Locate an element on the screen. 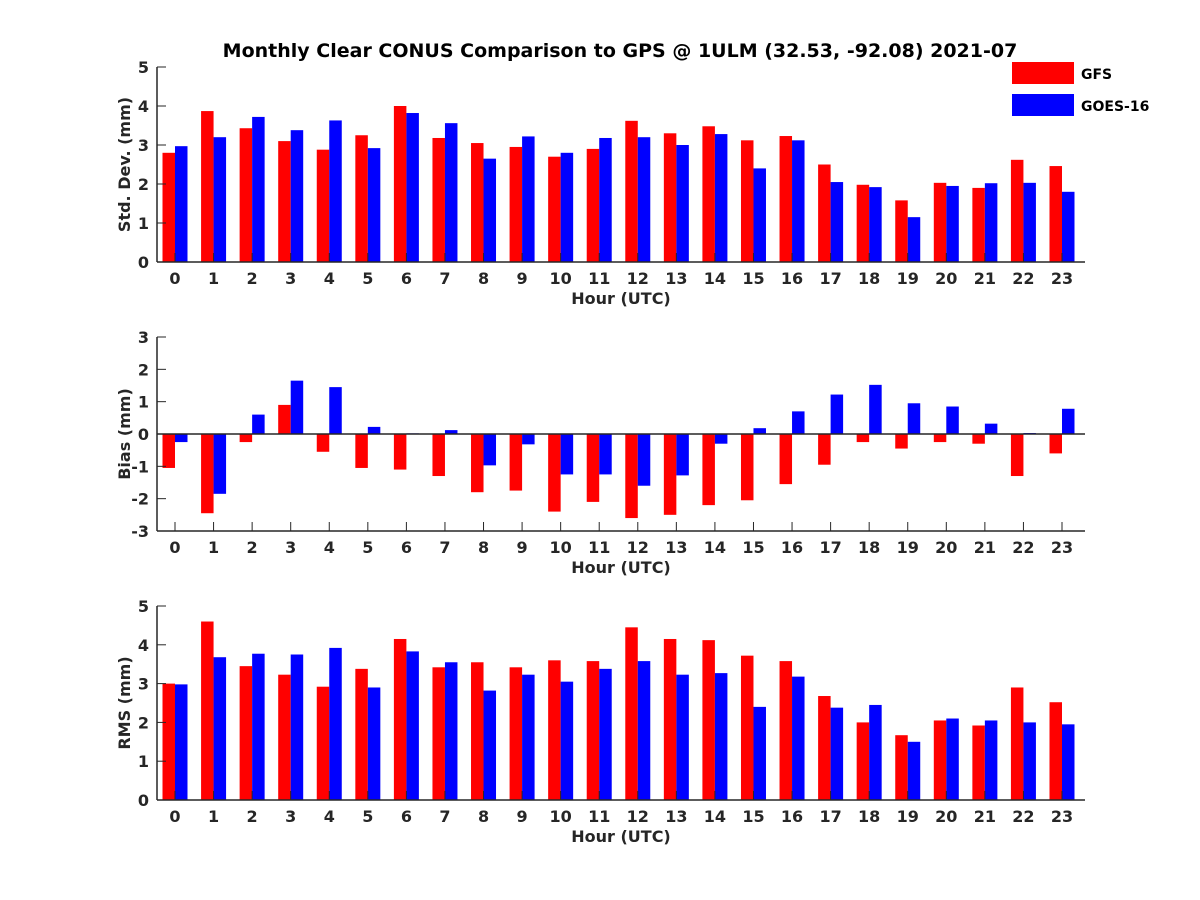  x-tick-label-bias-3: 3 is located at coordinates (290, 547).